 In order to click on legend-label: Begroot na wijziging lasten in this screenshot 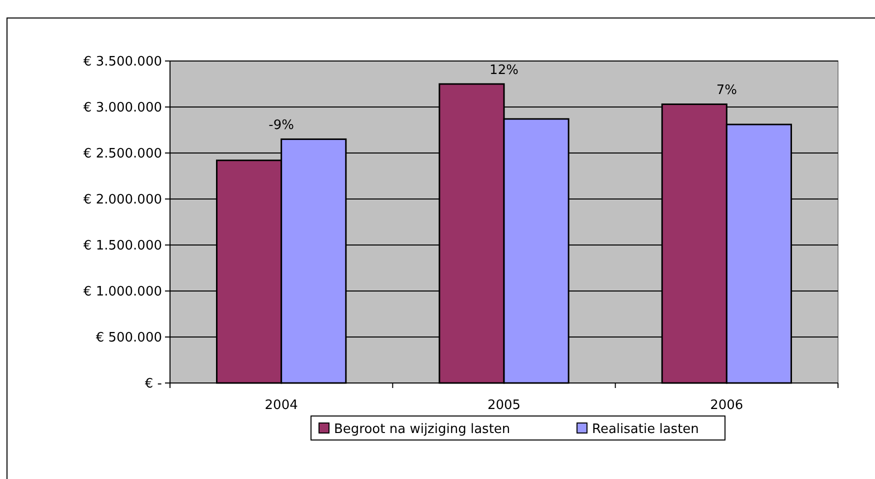, I will do `click(422, 429)`.